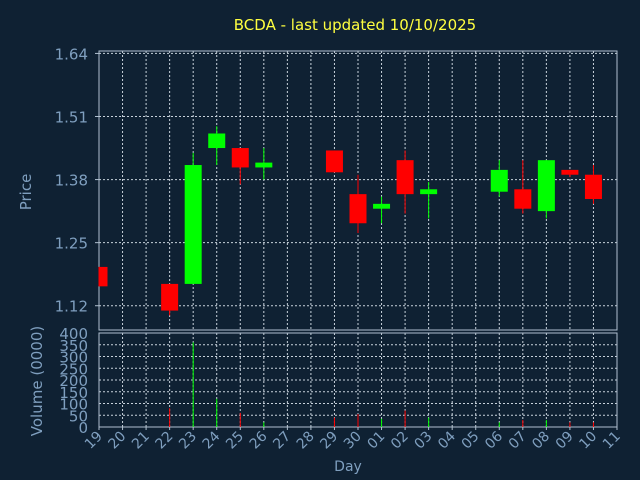  I want to click on price-tick-label: 1.12, so click(71, 307).